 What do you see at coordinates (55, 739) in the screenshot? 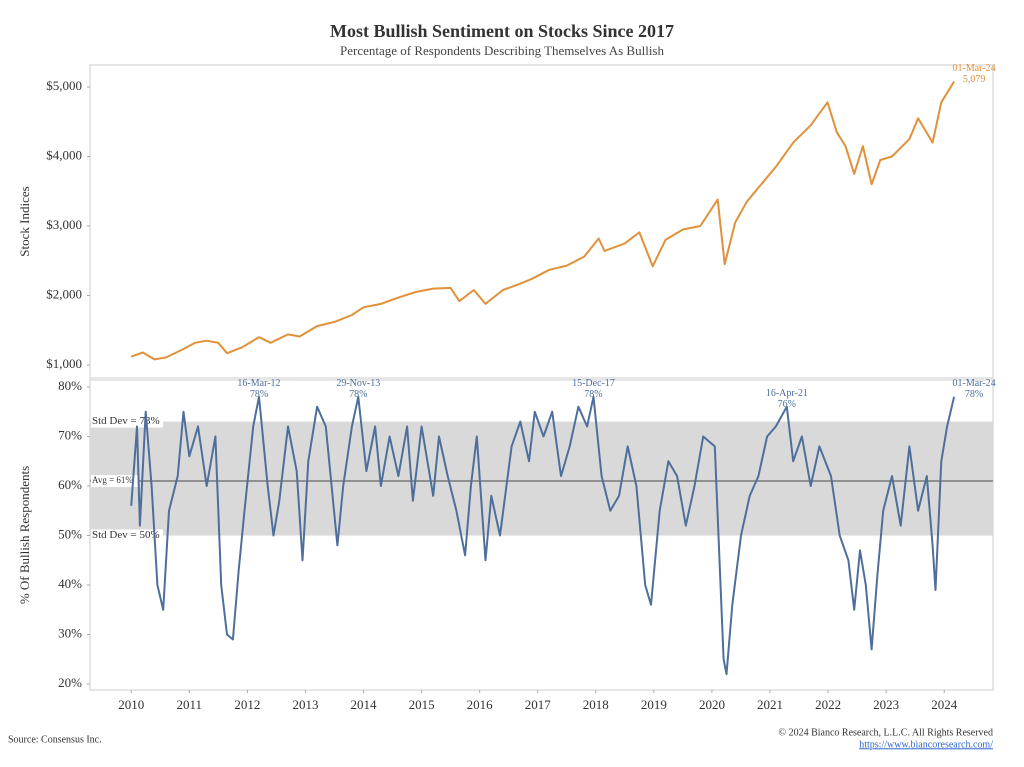
I see `source: Source: Consensus Inc.` at bounding box center [55, 739].